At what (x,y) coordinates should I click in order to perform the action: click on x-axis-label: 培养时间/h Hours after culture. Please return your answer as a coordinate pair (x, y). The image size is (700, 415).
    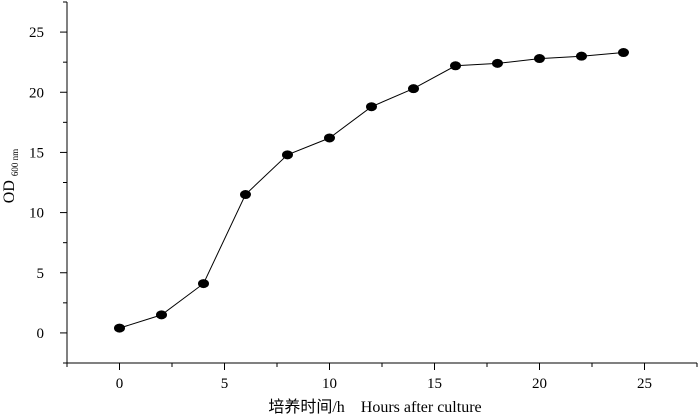
    Looking at the image, I should click on (374, 406).